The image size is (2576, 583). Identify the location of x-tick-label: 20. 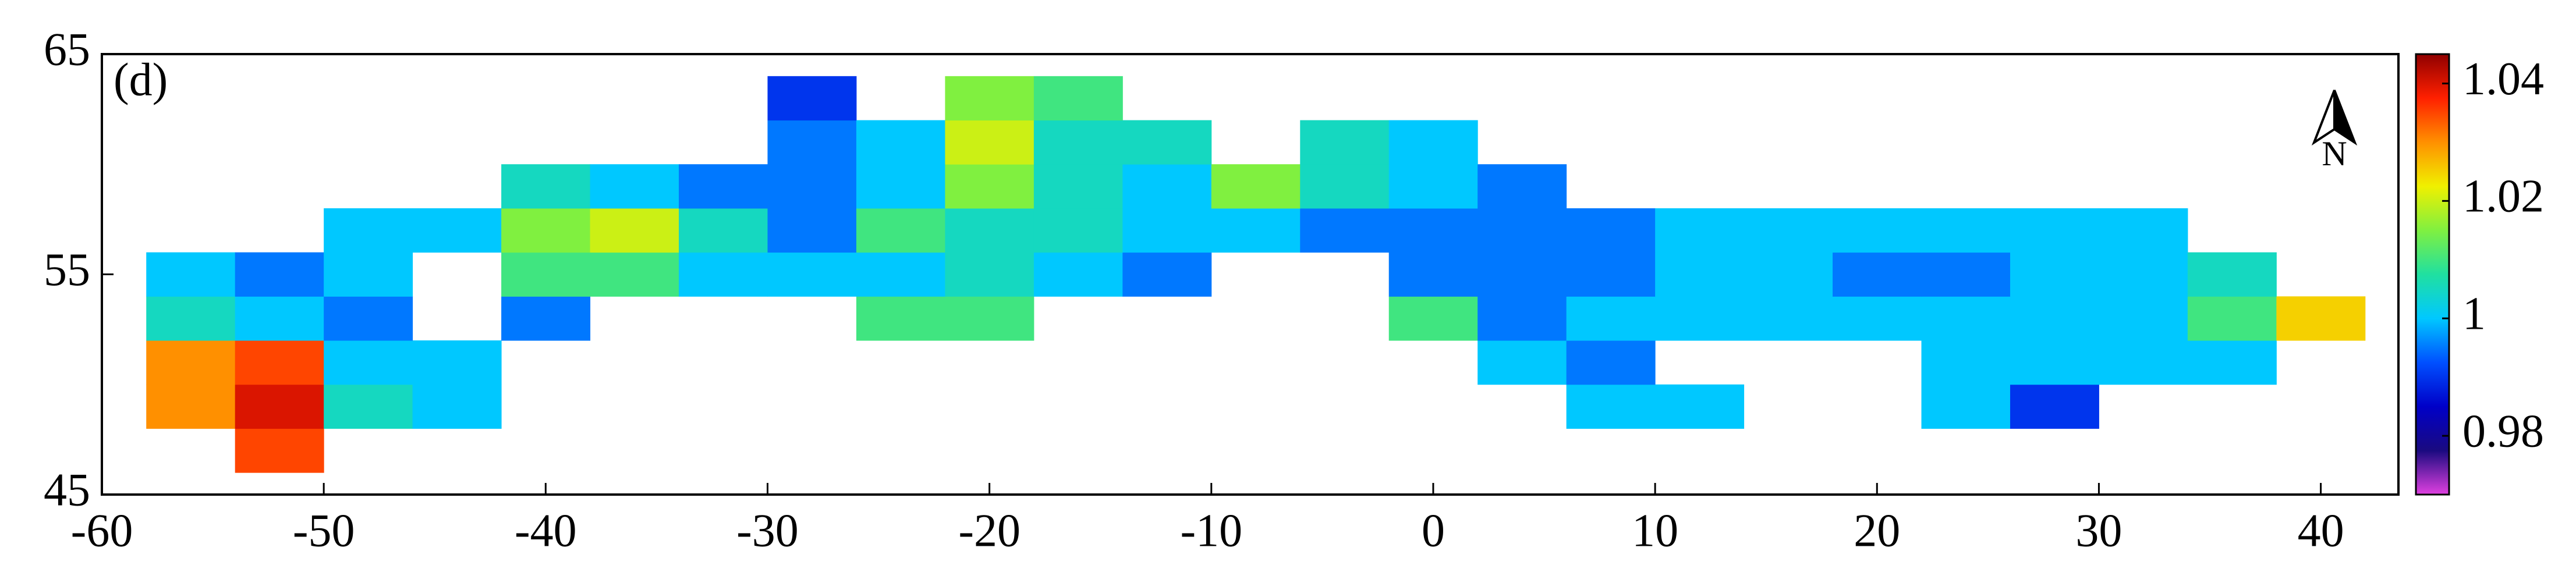
(1877, 531).